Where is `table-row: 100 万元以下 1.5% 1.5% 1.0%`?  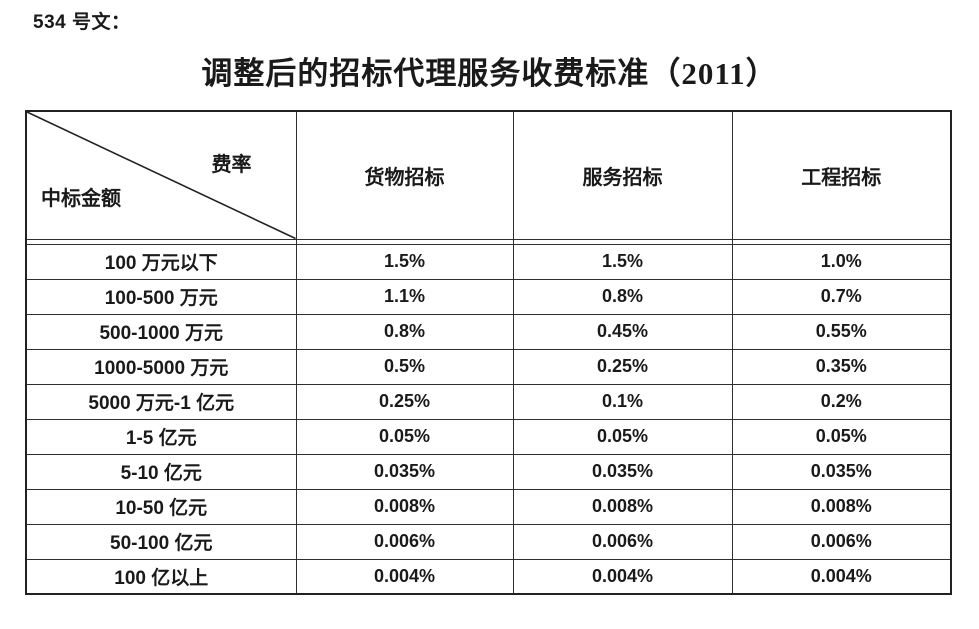 table-row: 100 万元以下 1.5% 1.5% 1.0% is located at coordinates (488, 261).